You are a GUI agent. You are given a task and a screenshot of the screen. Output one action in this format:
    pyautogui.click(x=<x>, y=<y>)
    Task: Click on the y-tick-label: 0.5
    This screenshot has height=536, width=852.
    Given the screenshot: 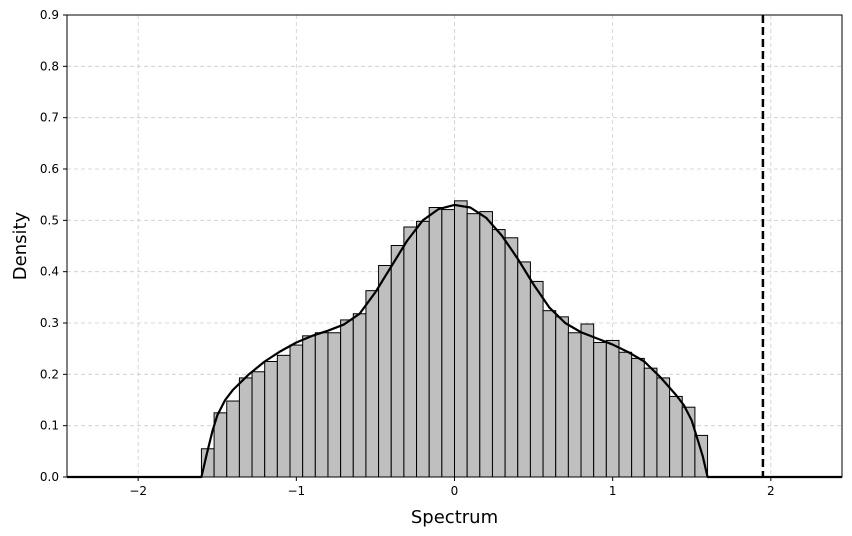 What is the action you would take?
    pyautogui.click(x=49, y=220)
    